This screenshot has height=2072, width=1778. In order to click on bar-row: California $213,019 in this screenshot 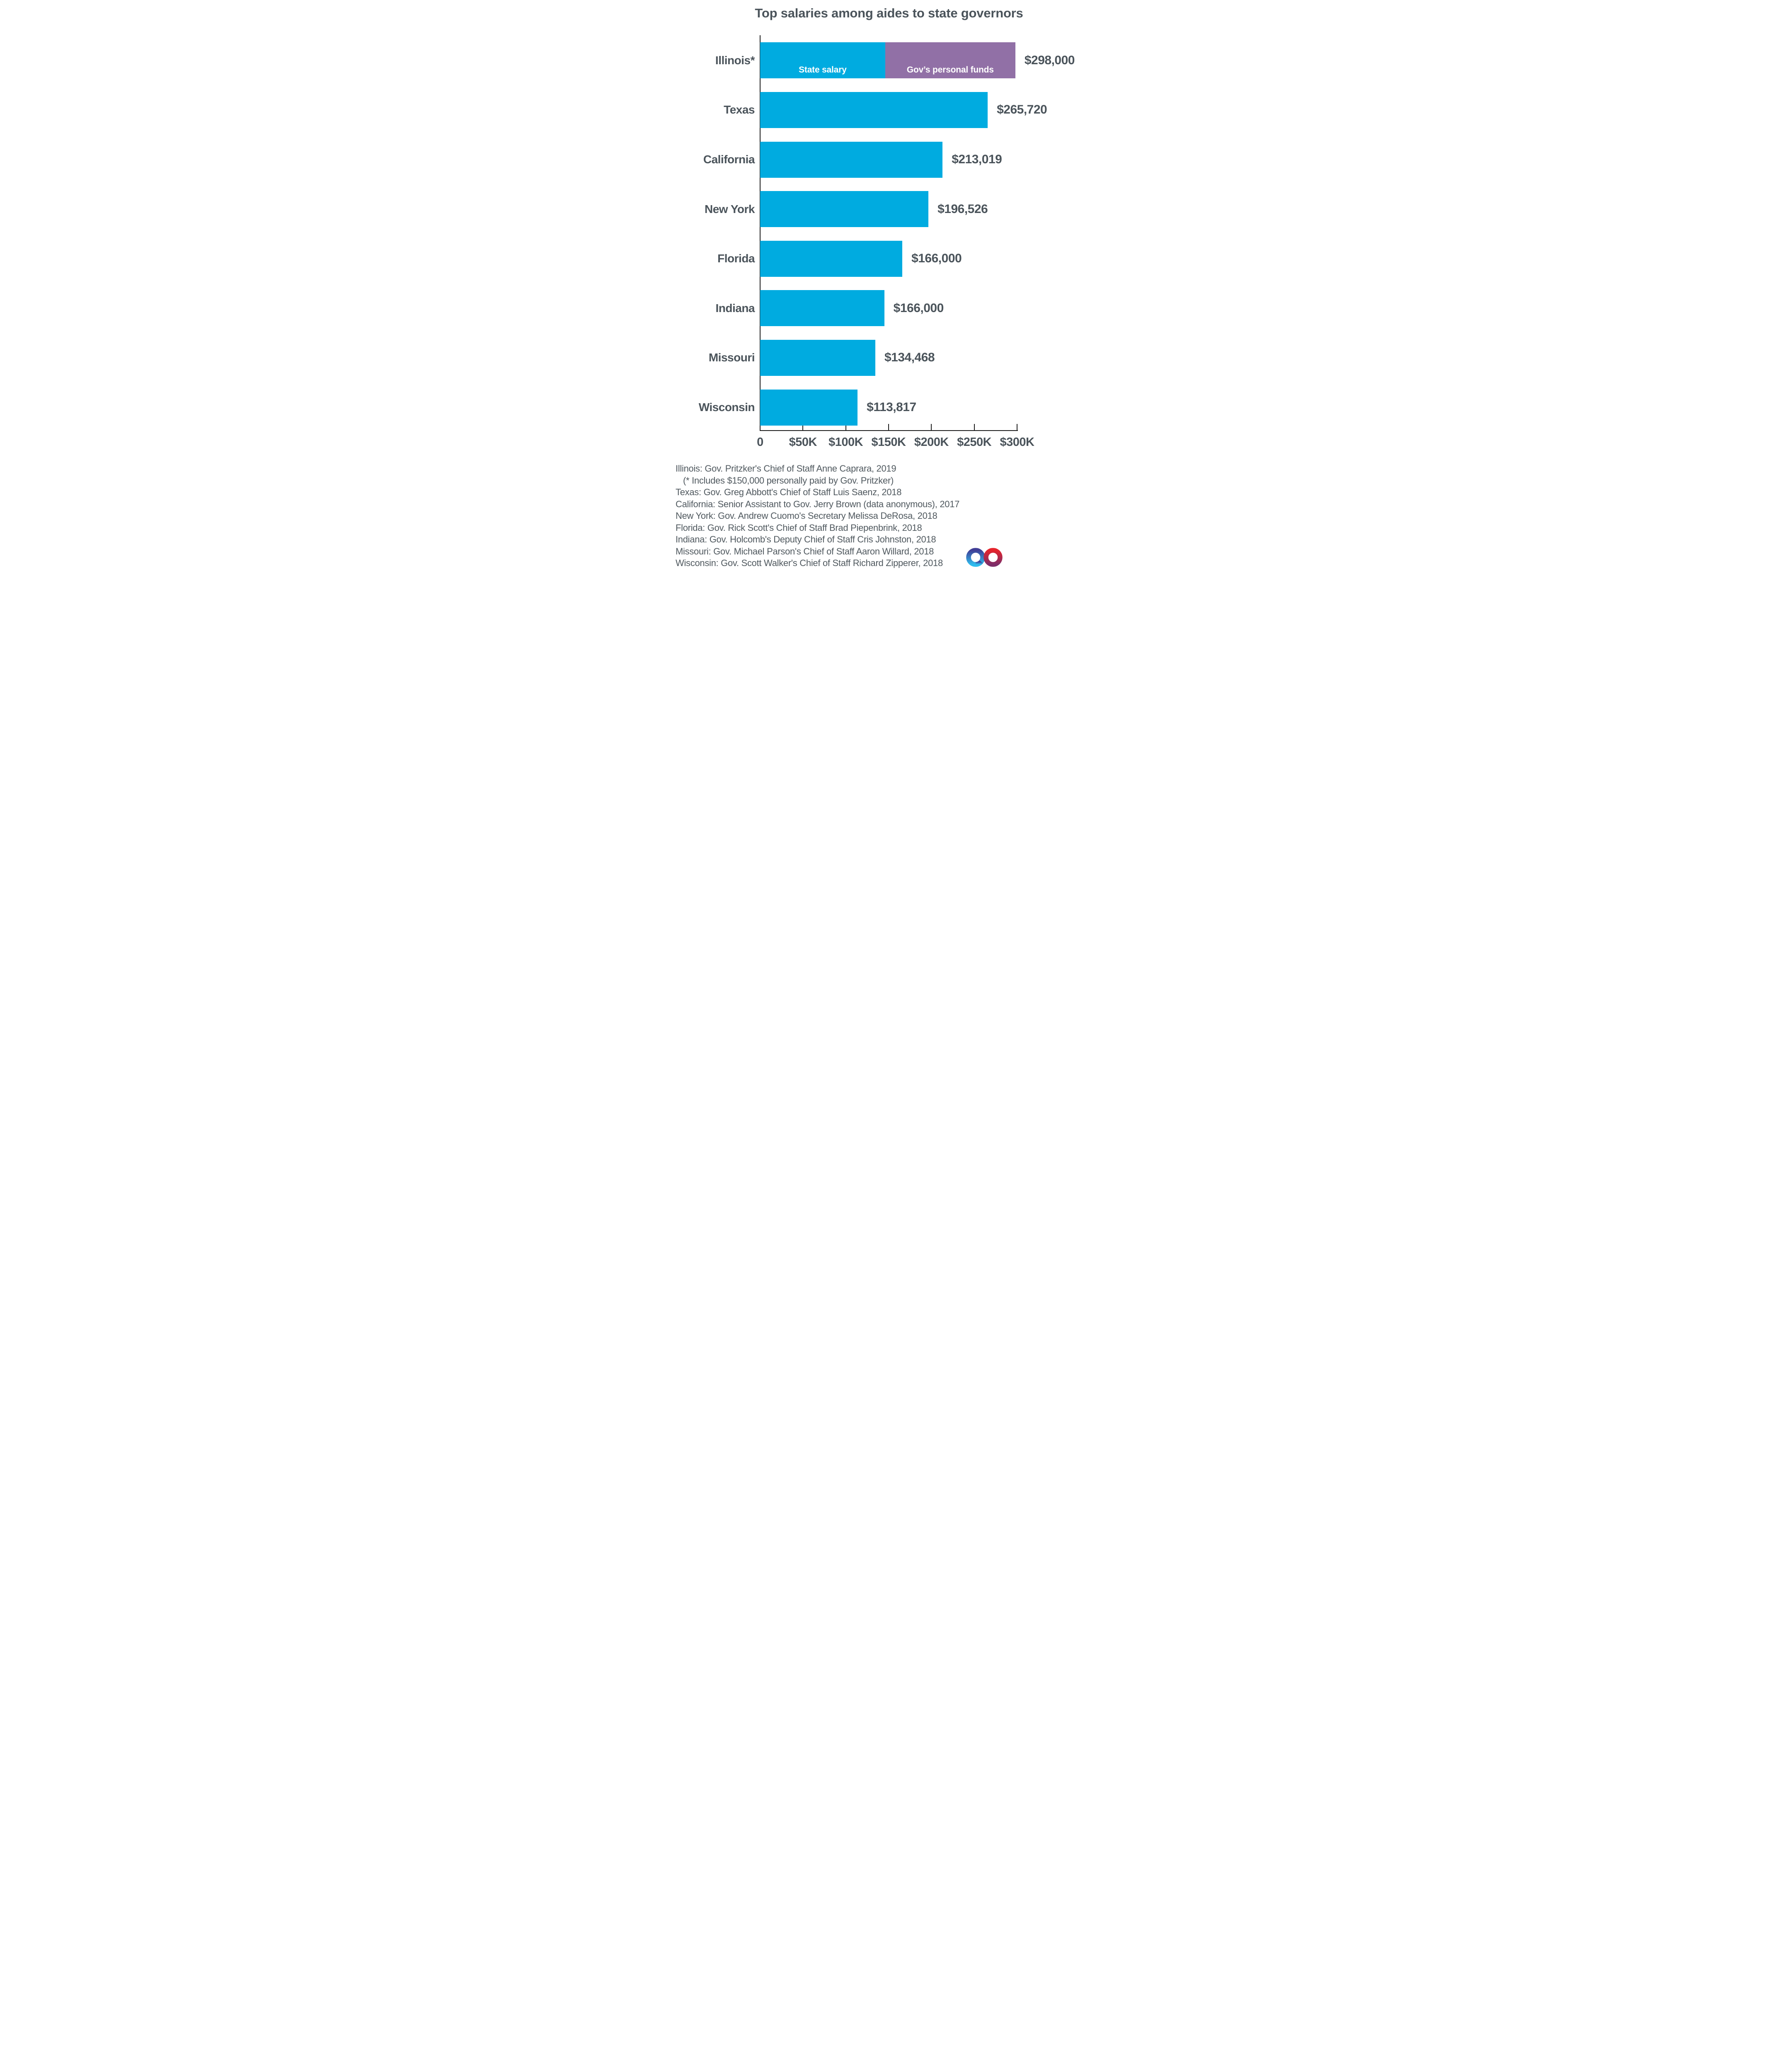, I will do `click(889, 159)`.